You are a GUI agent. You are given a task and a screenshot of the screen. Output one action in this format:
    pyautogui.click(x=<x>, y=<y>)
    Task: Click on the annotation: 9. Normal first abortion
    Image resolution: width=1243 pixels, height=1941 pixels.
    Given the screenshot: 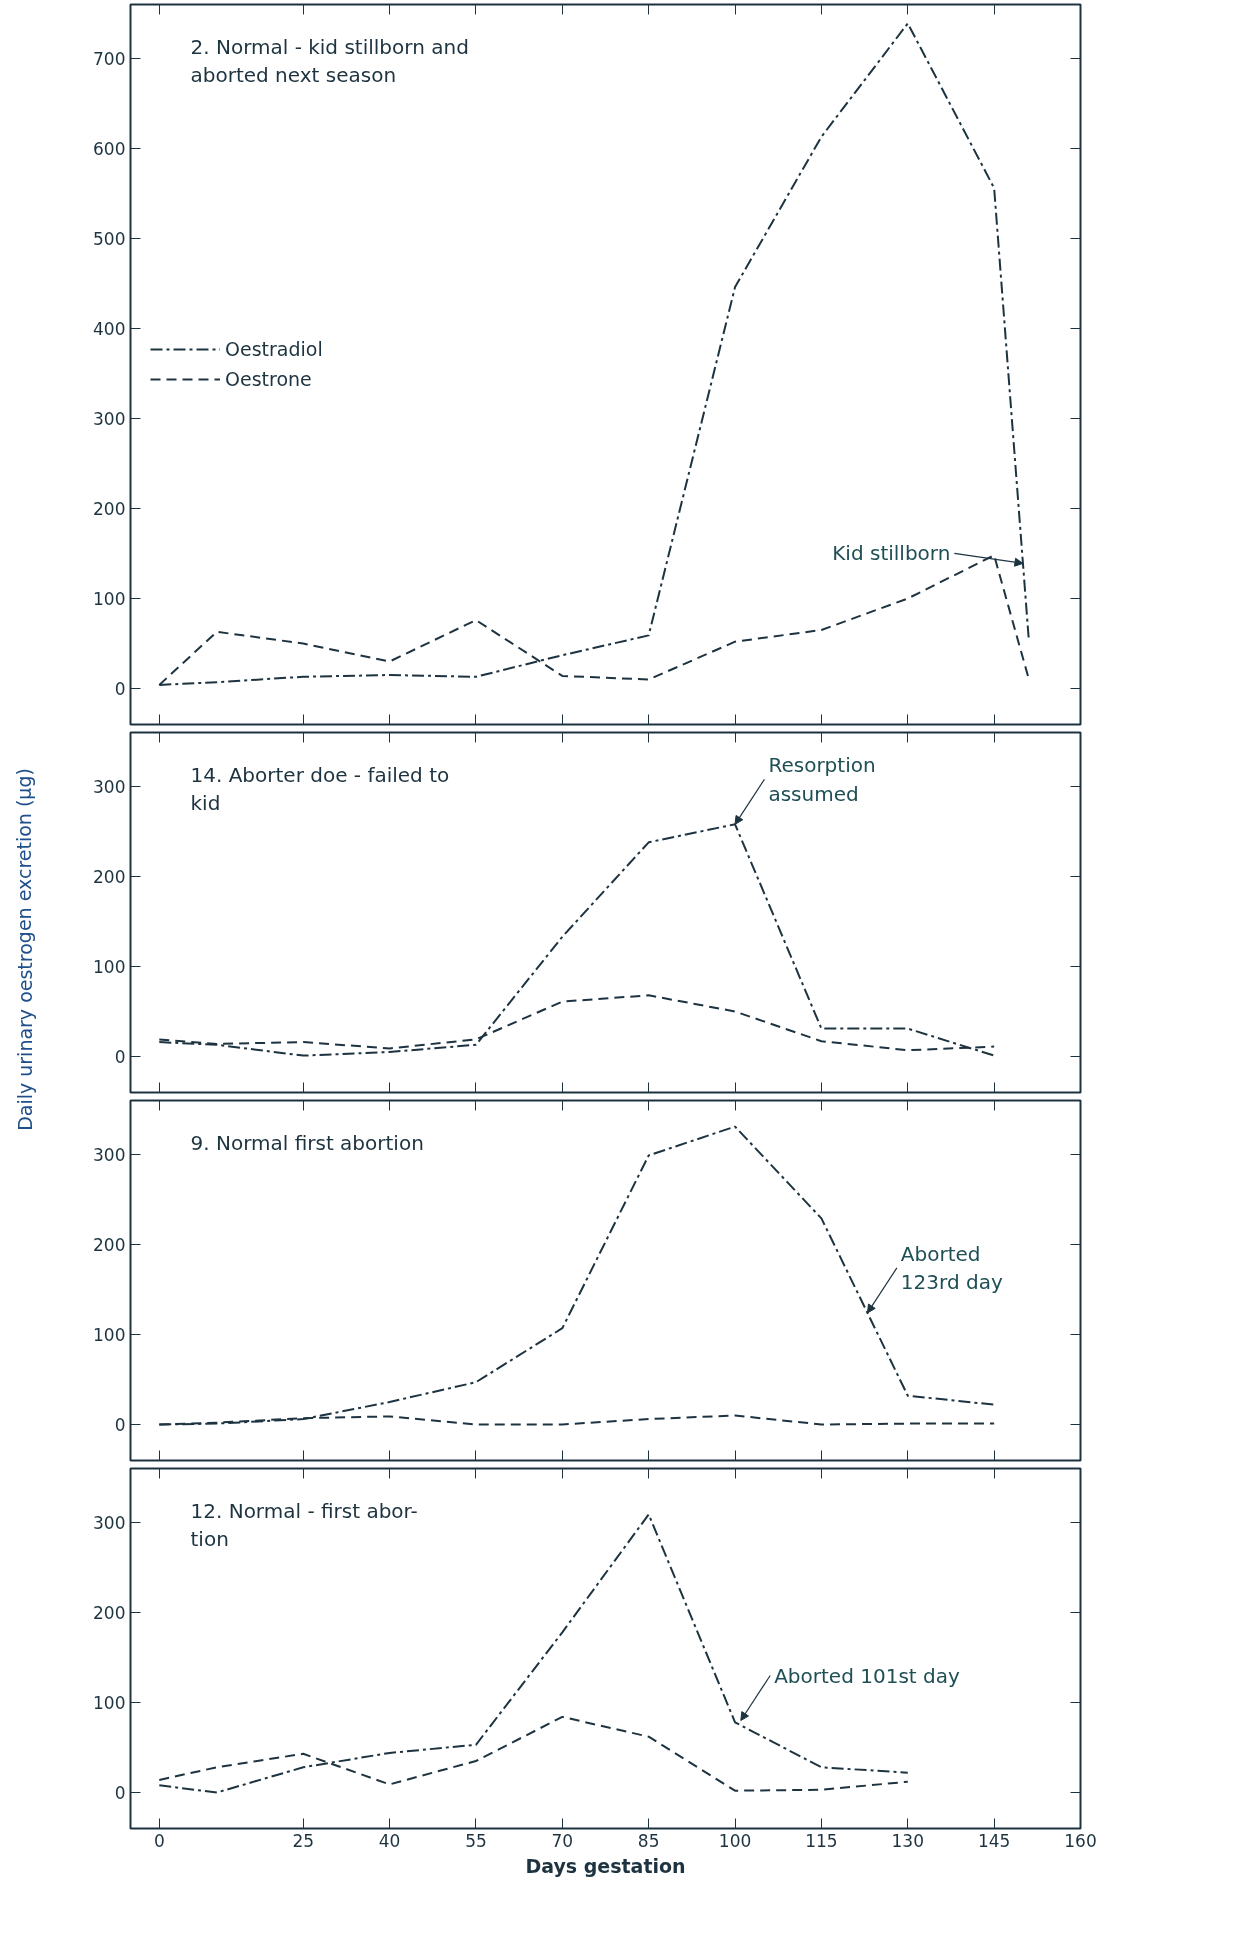 What is the action you would take?
    pyautogui.click(x=307, y=1142)
    